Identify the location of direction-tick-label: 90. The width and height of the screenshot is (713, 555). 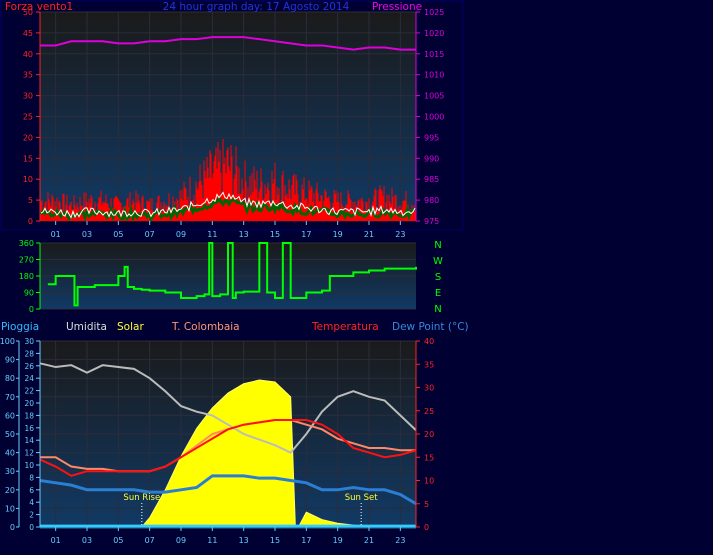
(29, 293).